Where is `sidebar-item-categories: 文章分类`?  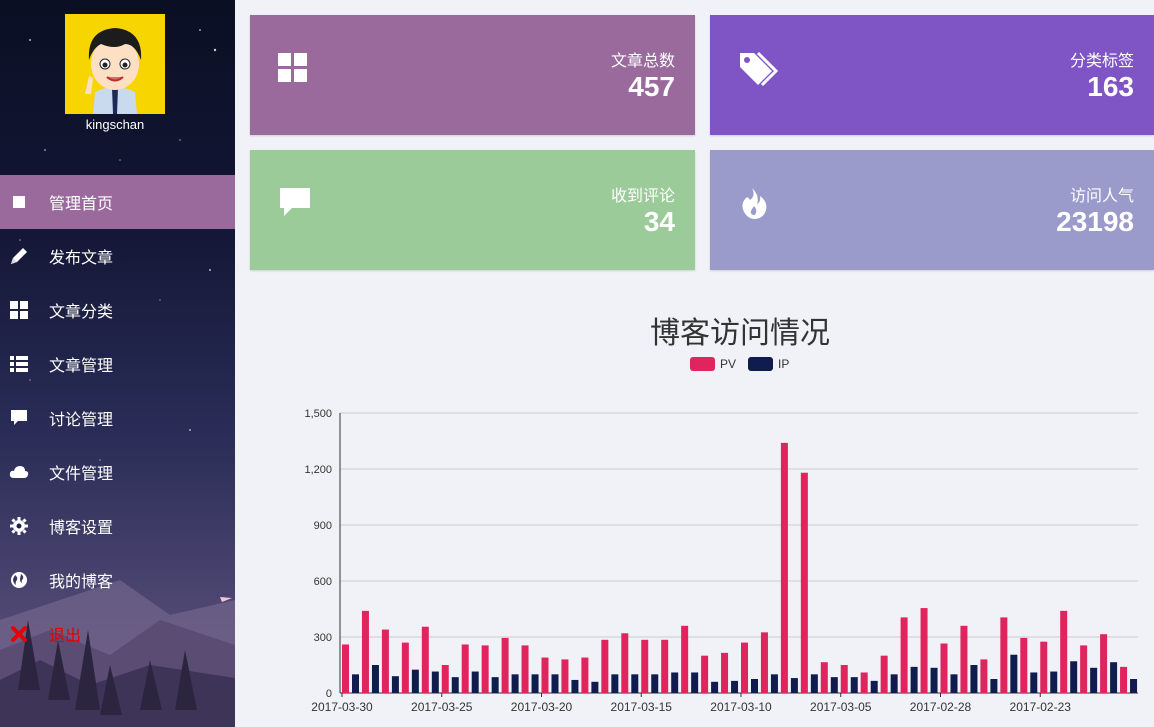 sidebar-item-categories: 文章分类 is located at coordinates (117, 310).